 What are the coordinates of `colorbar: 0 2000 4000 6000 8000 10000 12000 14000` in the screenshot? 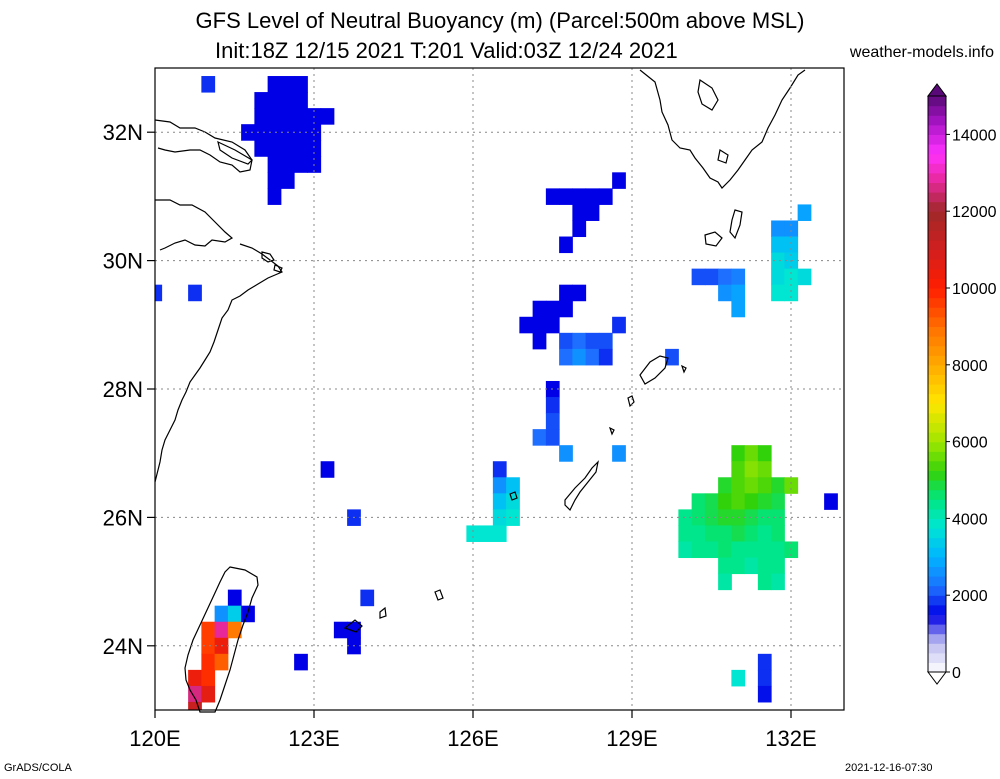 It's located at (962, 384).